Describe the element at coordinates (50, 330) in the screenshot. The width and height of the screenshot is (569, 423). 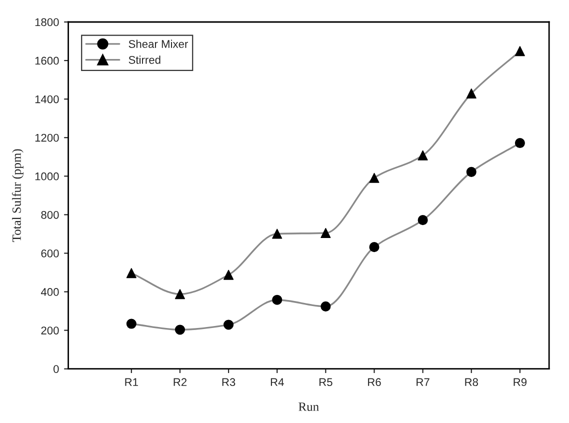
I see `y-tick-label: 200` at that location.